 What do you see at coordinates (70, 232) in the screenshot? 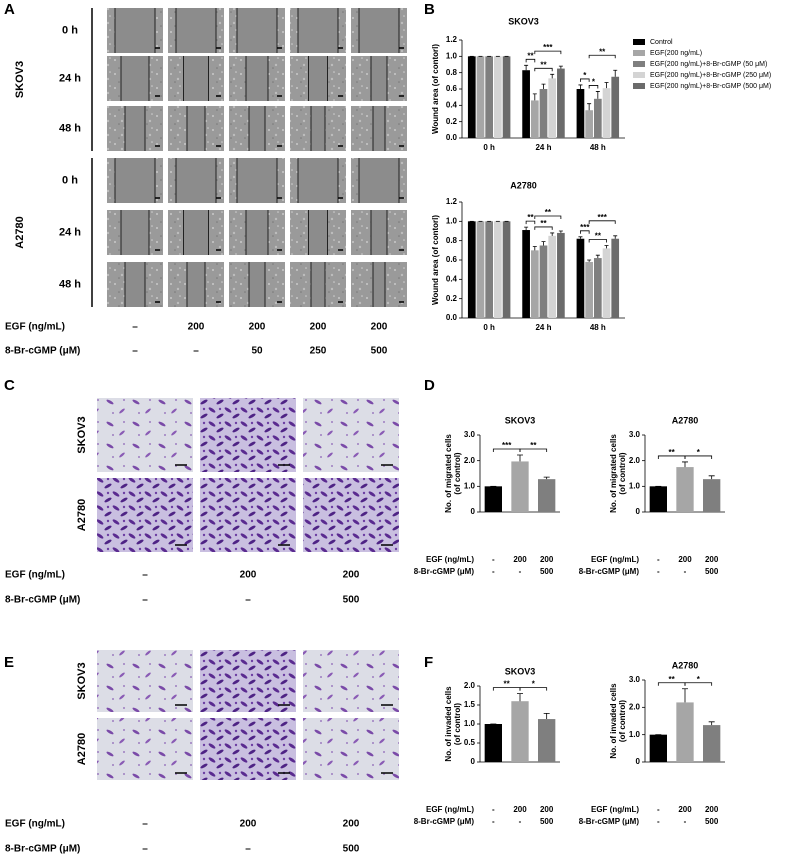
I see `row-label: 24 h` at bounding box center [70, 232].